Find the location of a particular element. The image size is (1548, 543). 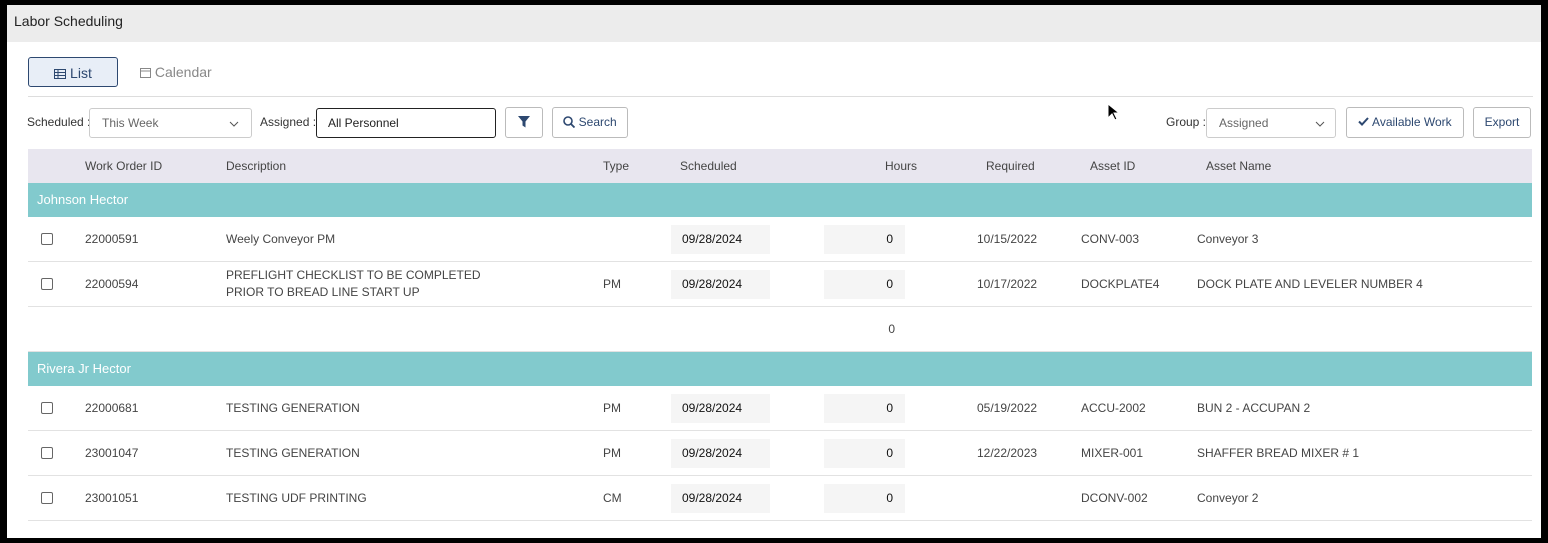

id: 23001051 is located at coordinates (112, 498).